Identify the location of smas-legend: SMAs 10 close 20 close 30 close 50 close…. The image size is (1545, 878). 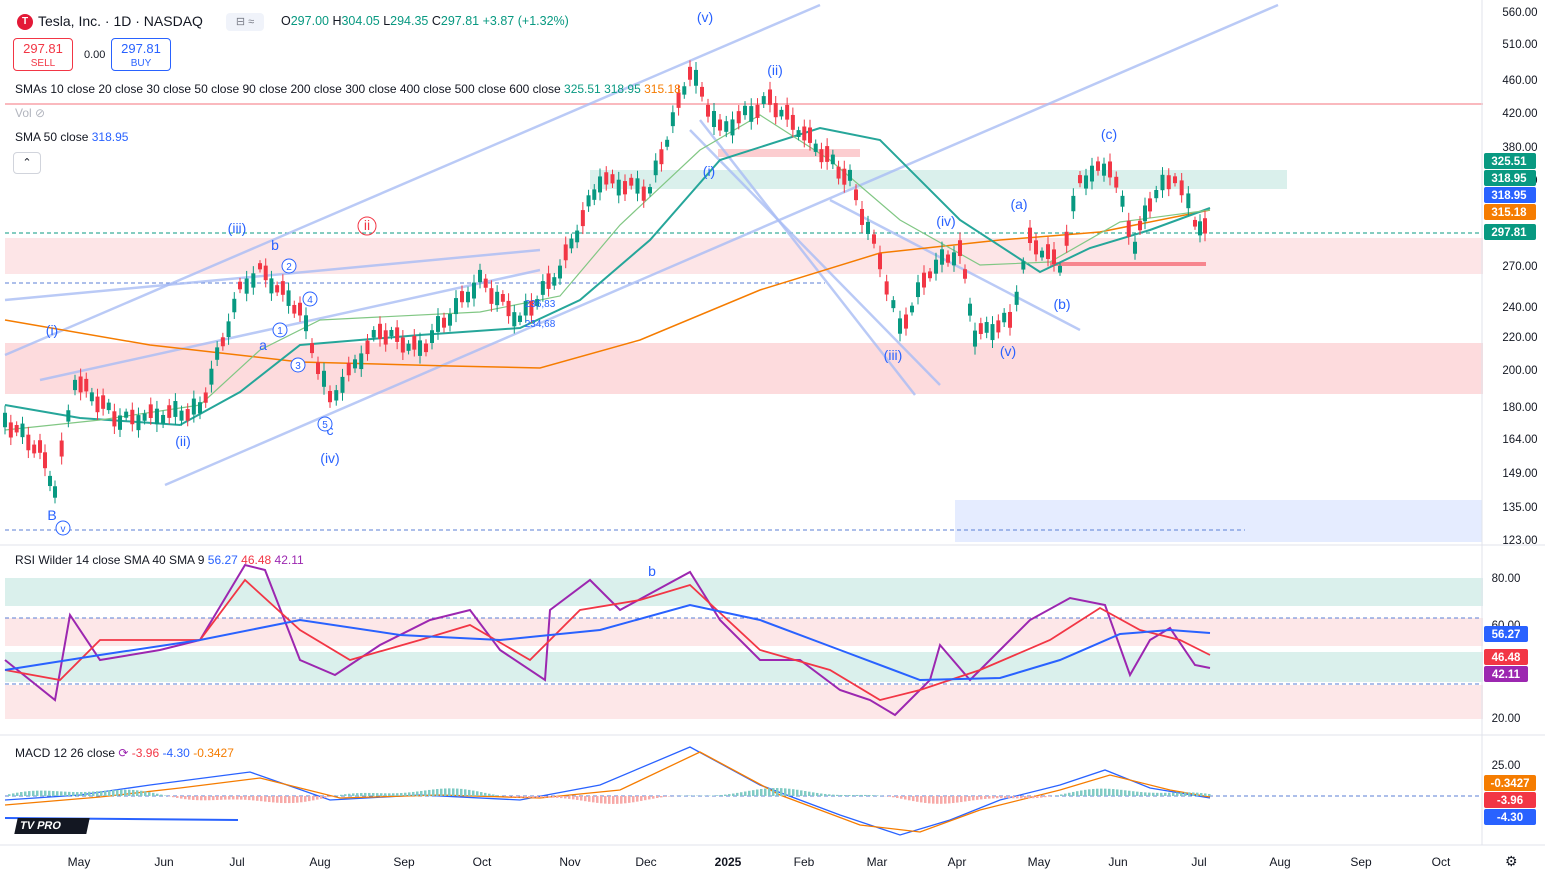
(348, 89).